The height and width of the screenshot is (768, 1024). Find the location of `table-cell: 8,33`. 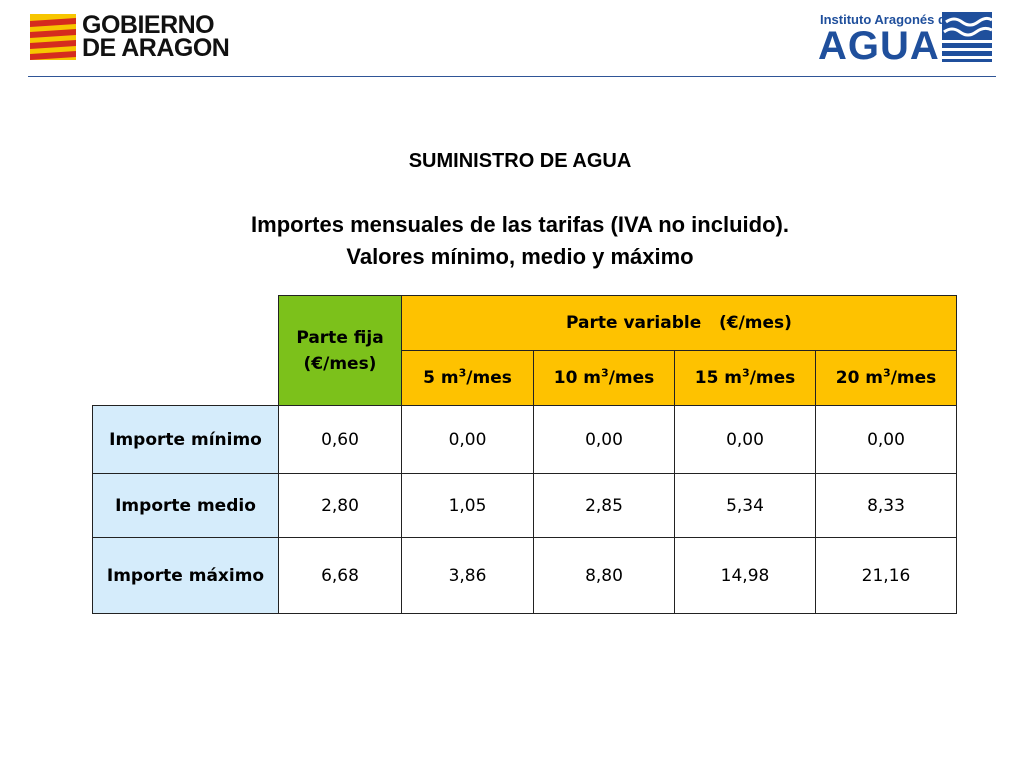

table-cell: 8,33 is located at coordinates (886, 505).